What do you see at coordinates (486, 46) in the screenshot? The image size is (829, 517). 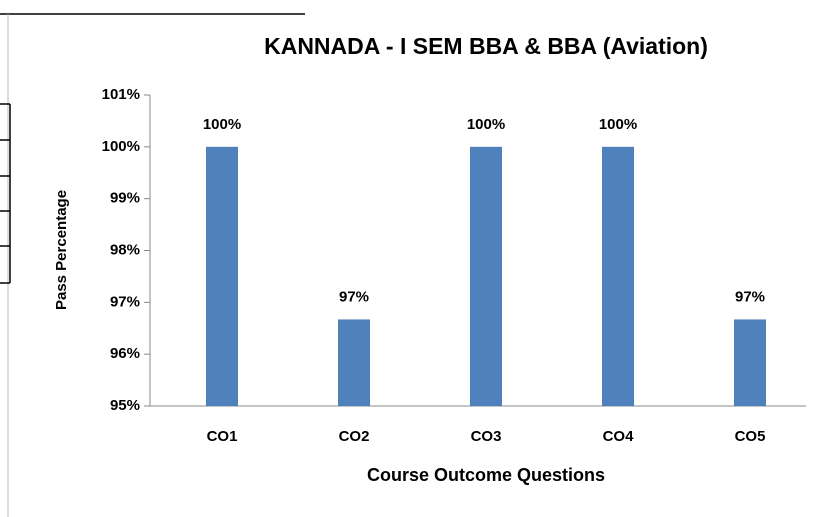 I see `chart-title: KANNADA - I SEM BBA & BBA (Aviation)` at bounding box center [486, 46].